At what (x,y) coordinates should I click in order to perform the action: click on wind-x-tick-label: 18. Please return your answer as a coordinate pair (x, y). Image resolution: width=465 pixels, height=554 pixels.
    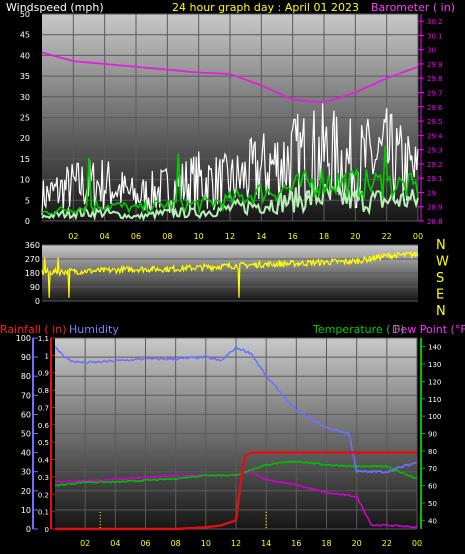
    Looking at the image, I should click on (324, 236).